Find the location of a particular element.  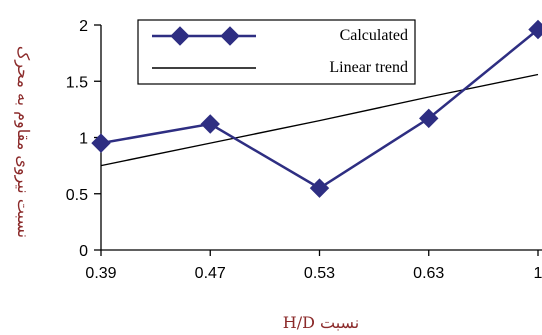

x-tick-label: 0.47 is located at coordinates (210, 273).